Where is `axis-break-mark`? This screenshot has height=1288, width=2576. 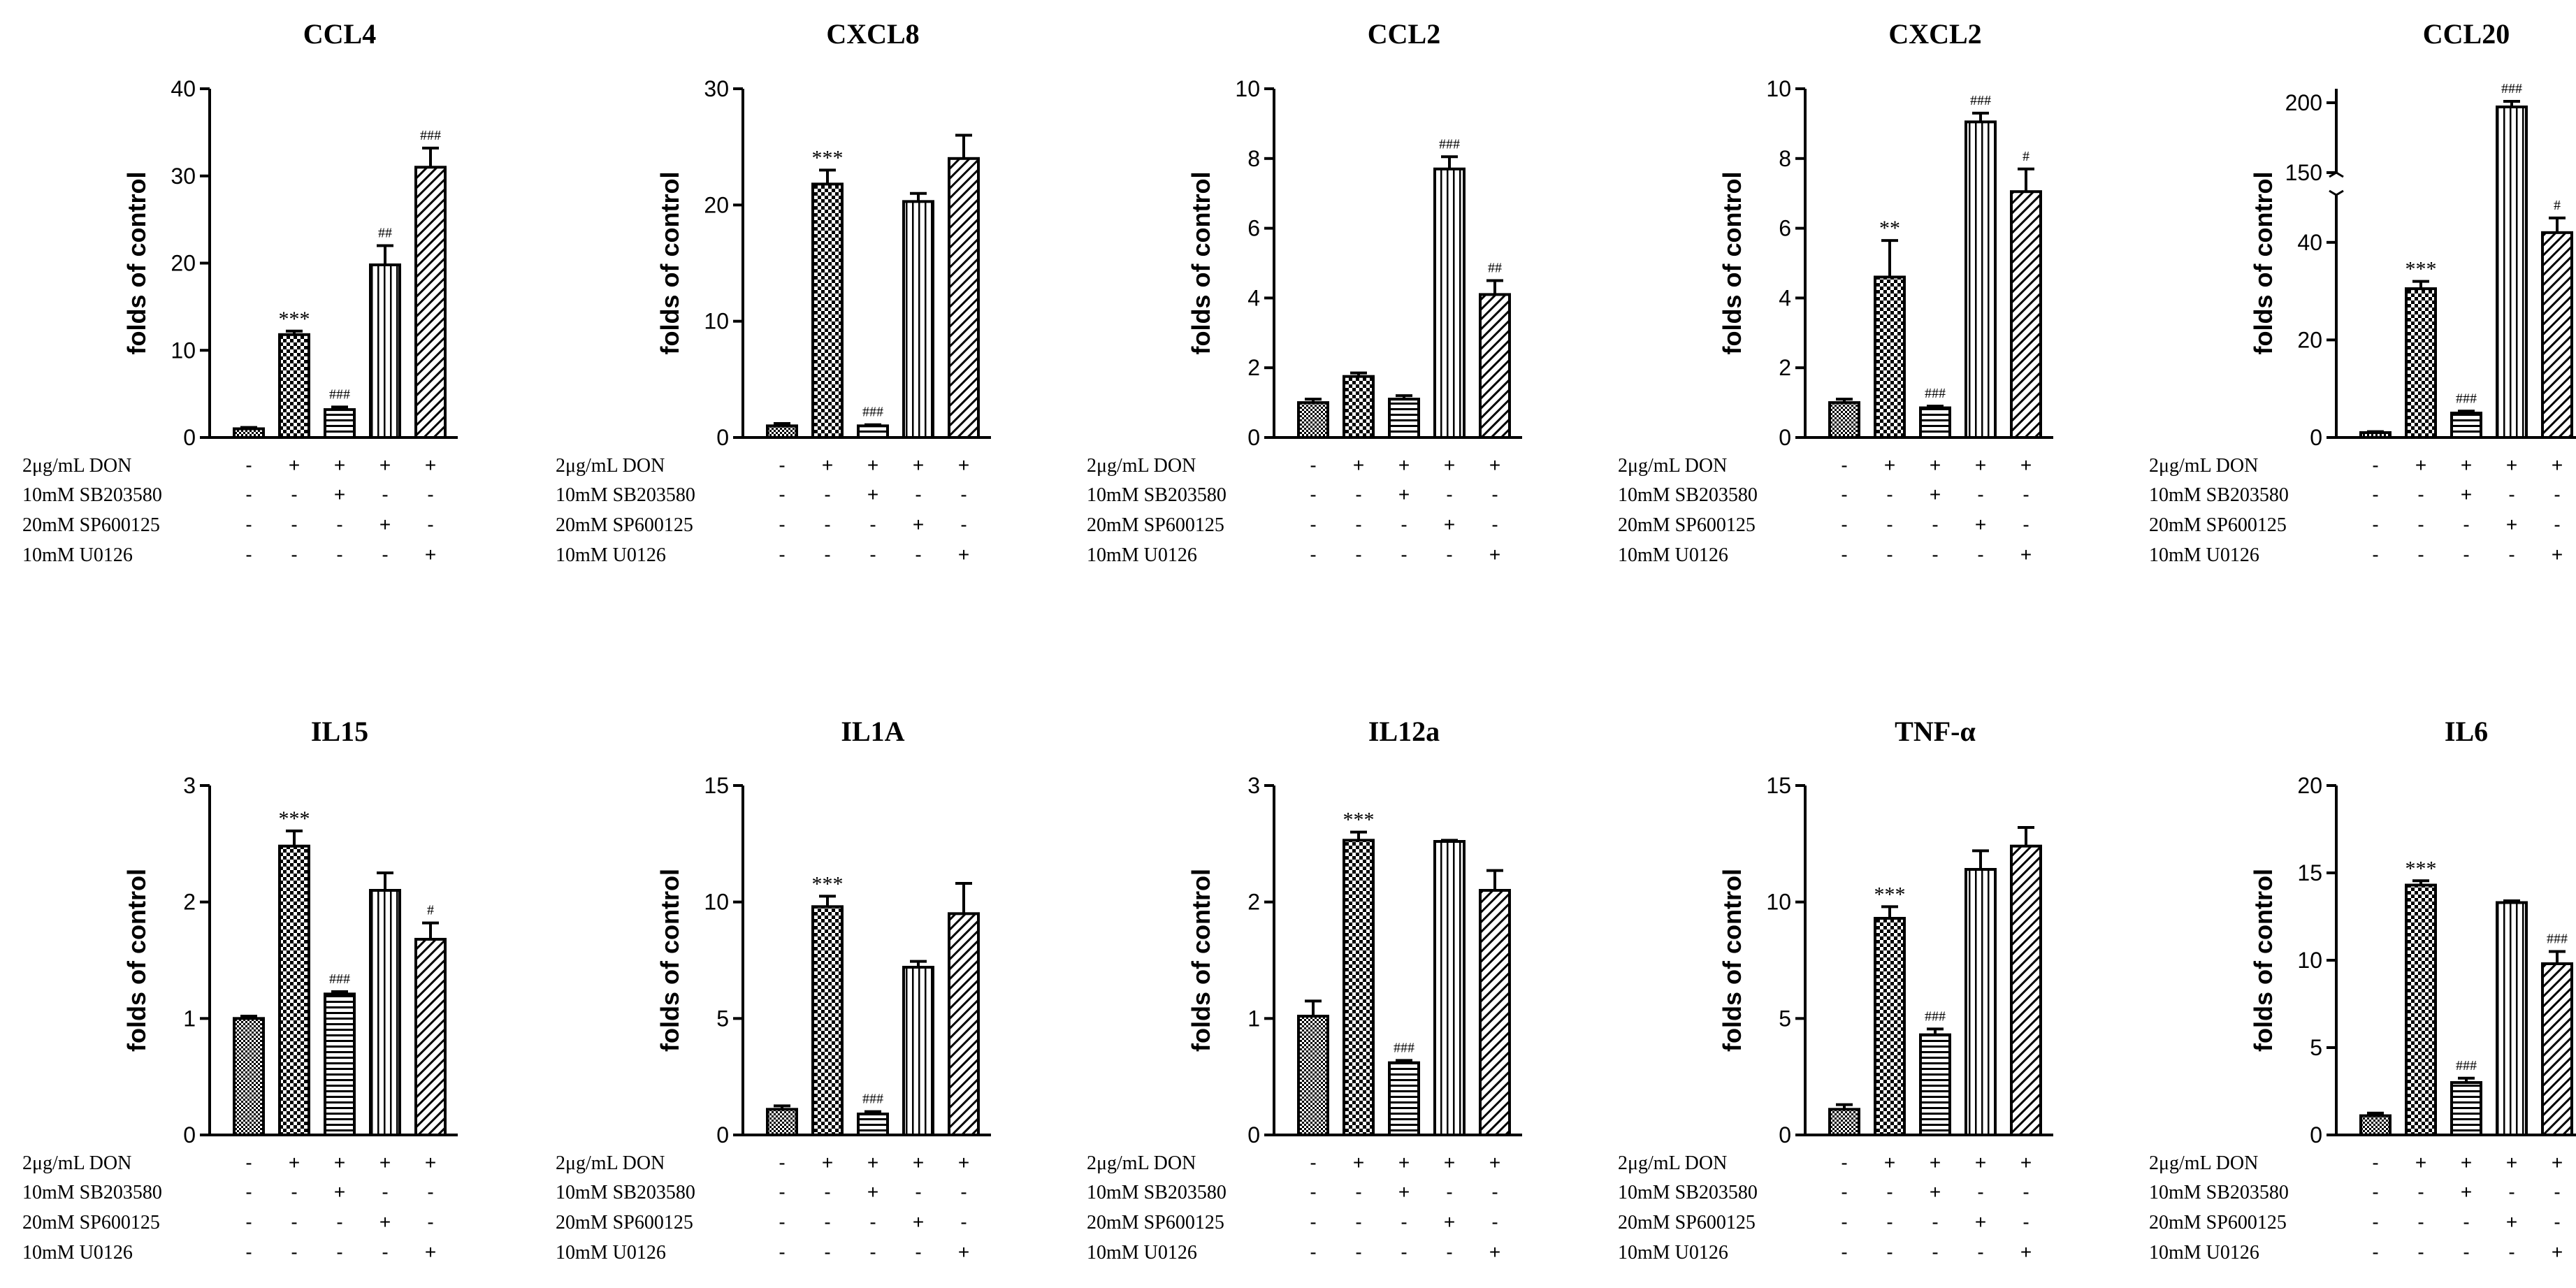 axis-break-mark is located at coordinates (2337, 192).